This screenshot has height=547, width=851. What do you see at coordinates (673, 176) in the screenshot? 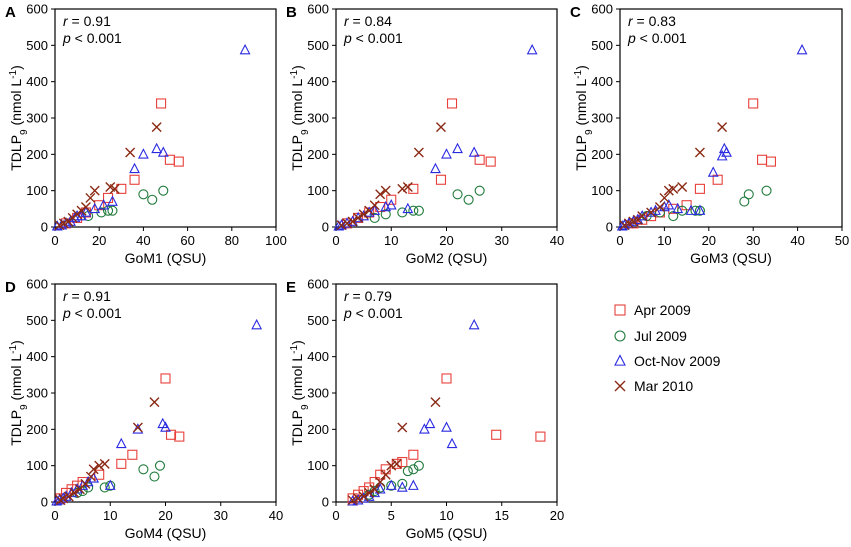
I see `series-mar` at bounding box center [673, 176].